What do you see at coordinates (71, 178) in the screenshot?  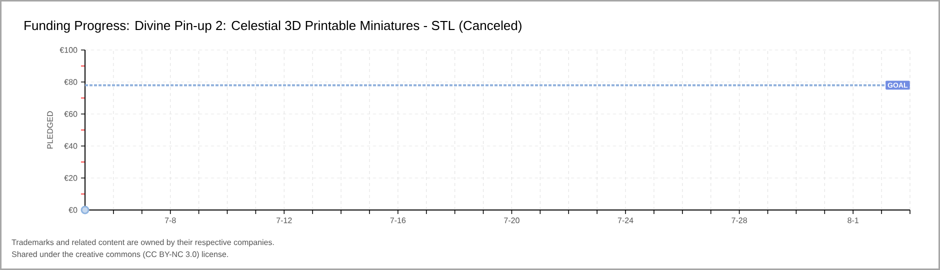 I see `y-tick-label: €20` at bounding box center [71, 178].